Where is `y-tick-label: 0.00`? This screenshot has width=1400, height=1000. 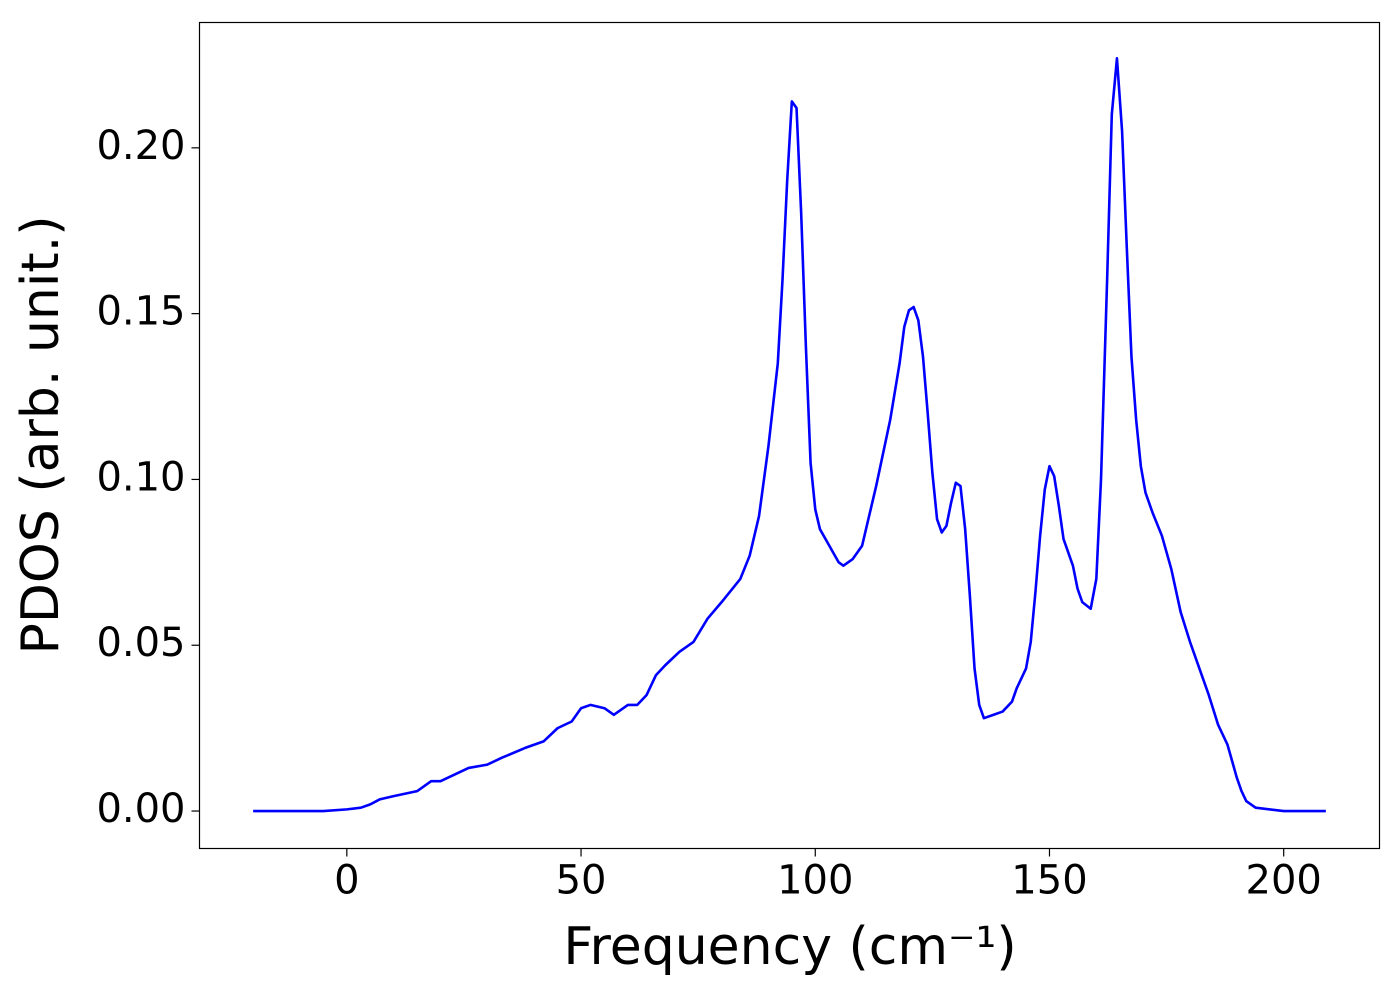 y-tick-label: 0.00 is located at coordinates (140, 809).